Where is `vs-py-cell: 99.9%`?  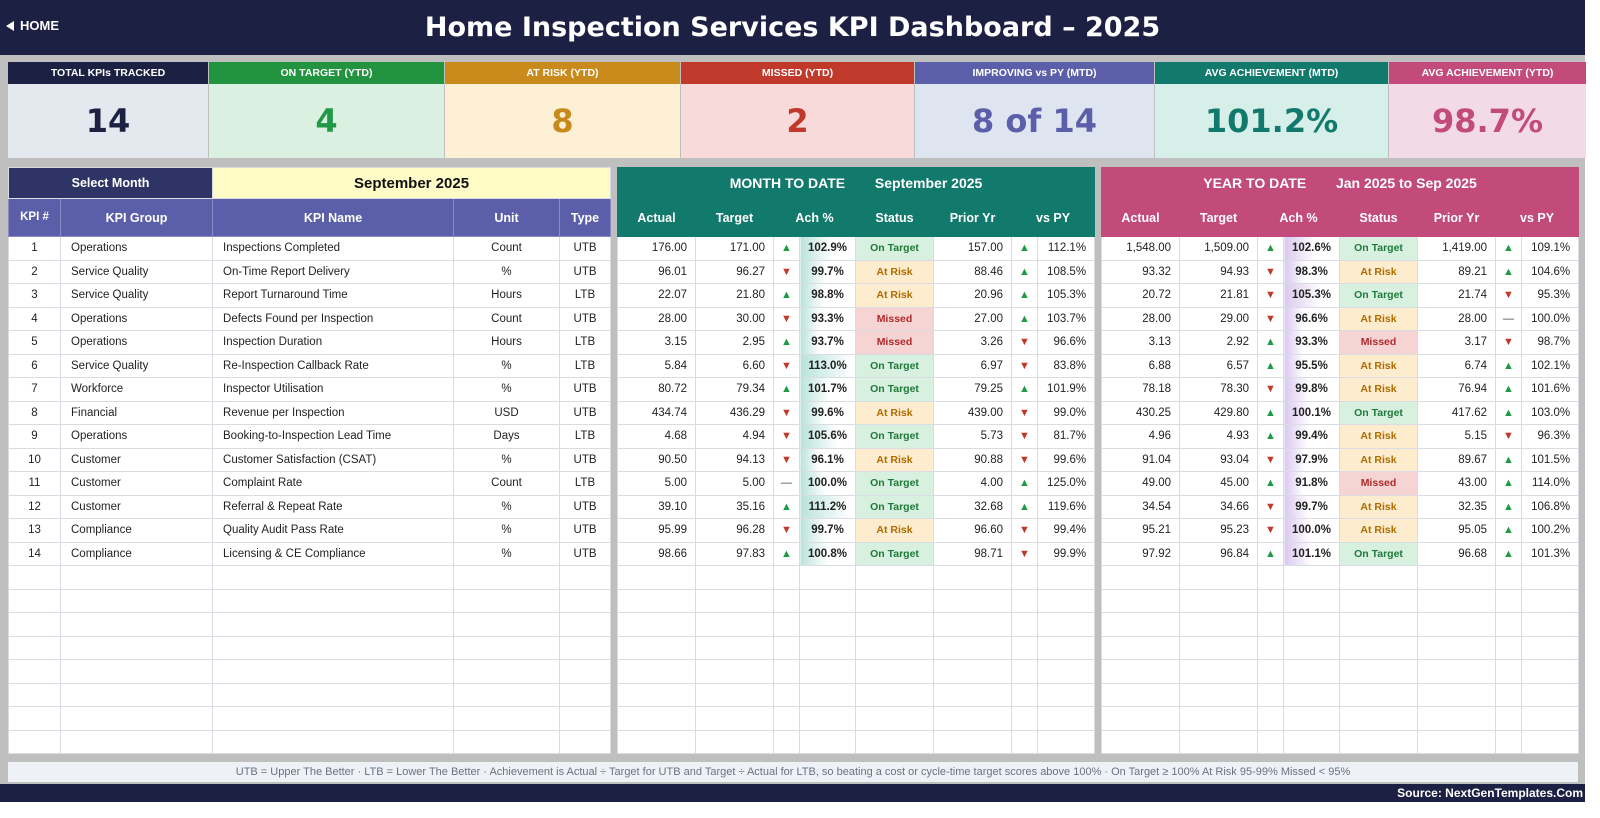 vs-py-cell: 99.9% is located at coordinates (1066, 553).